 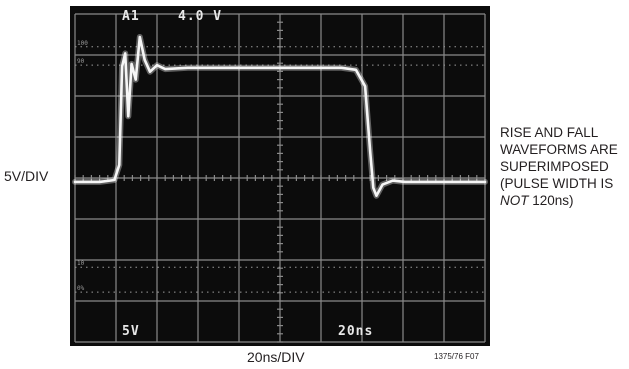 I want to click on note-line-5: NOT 120ns), so click(x=564, y=200).